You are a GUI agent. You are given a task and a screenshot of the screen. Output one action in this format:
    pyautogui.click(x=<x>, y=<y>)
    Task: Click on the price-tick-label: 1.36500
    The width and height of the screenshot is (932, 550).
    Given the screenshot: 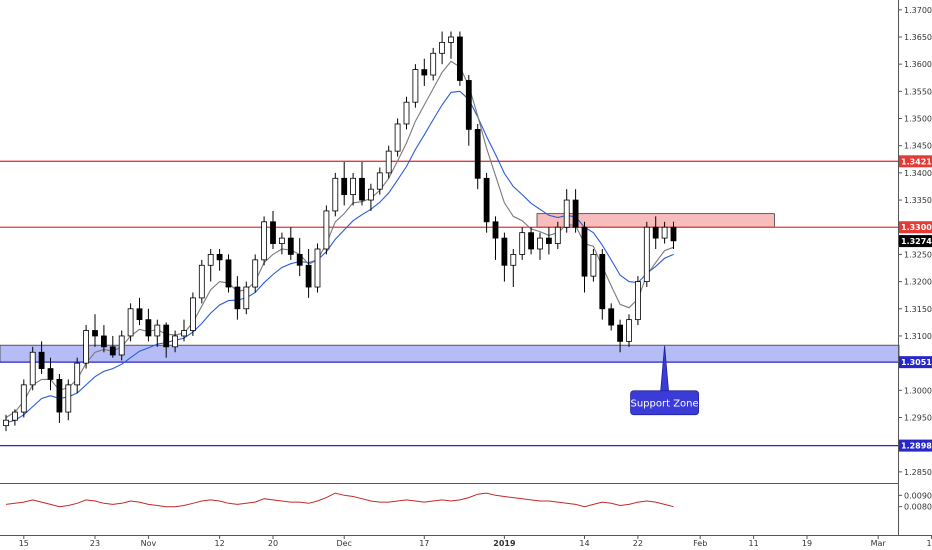 What is the action you would take?
    pyautogui.click(x=918, y=37)
    